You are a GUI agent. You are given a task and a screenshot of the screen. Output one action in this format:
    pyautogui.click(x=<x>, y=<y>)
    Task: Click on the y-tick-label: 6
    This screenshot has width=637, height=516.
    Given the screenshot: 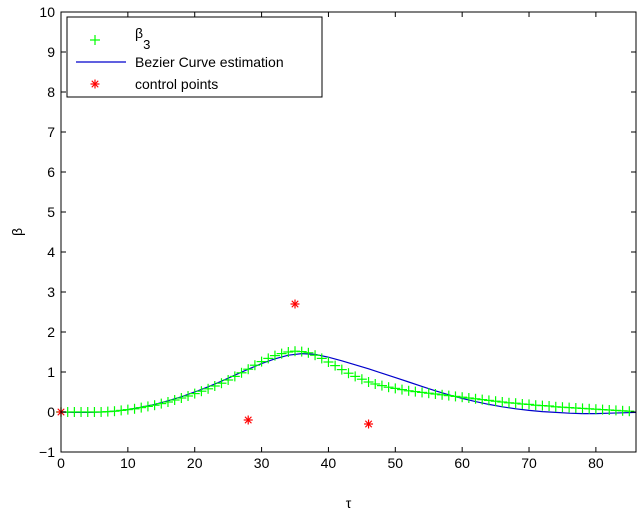 What is the action you would take?
    pyautogui.click(x=51, y=172)
    